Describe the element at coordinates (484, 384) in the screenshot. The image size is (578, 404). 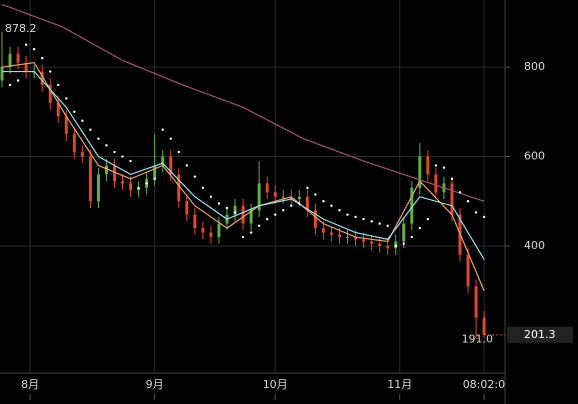
I see `x-tick-label: 08:02:0` at that location.